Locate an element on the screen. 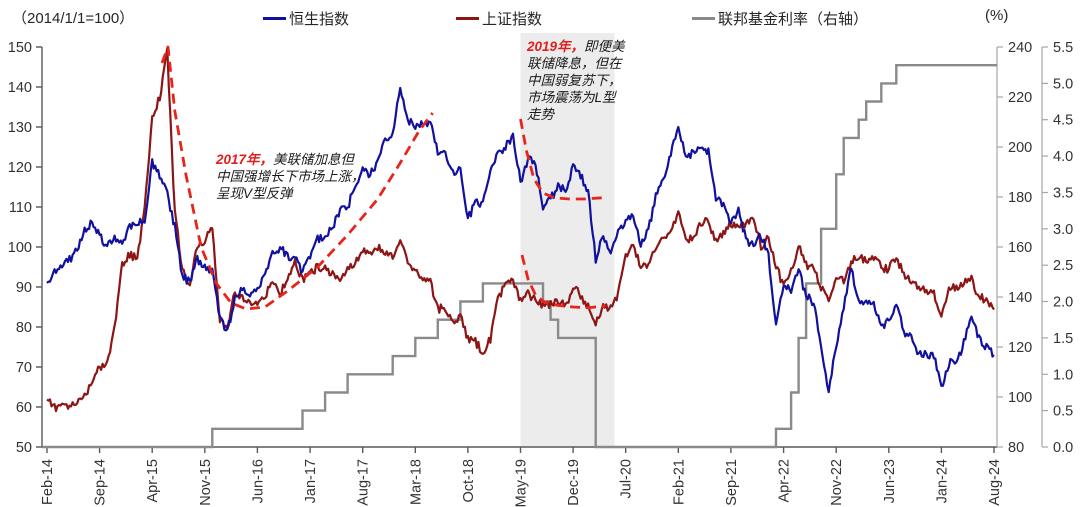 The height and width of the screenshot is (507, 1080). legend-item-hsi: 恒生指数 is located at coordinates (306, 18).